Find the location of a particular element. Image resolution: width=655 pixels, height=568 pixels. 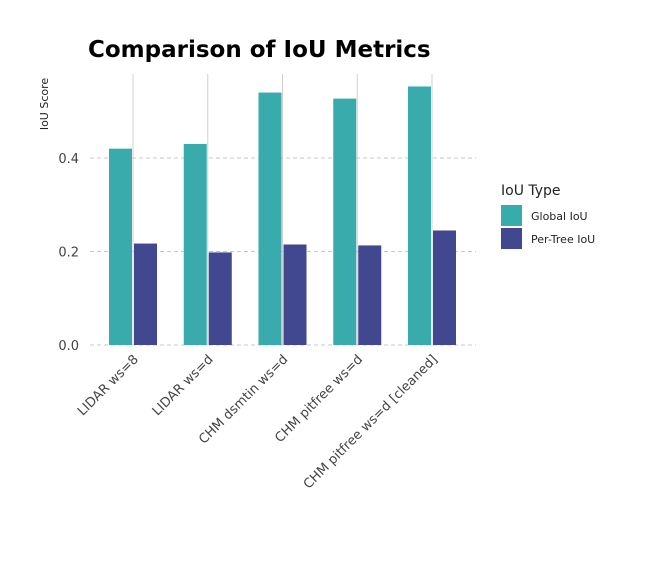

x-tick-label: CHM pitfree ws=d [cleaned] is located at coordinates (371, 422).